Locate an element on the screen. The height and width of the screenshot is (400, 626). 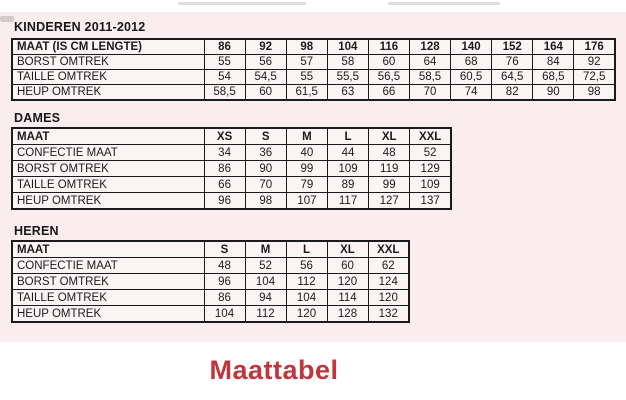
cell-value: 55 is located at coordinates (224, 62).